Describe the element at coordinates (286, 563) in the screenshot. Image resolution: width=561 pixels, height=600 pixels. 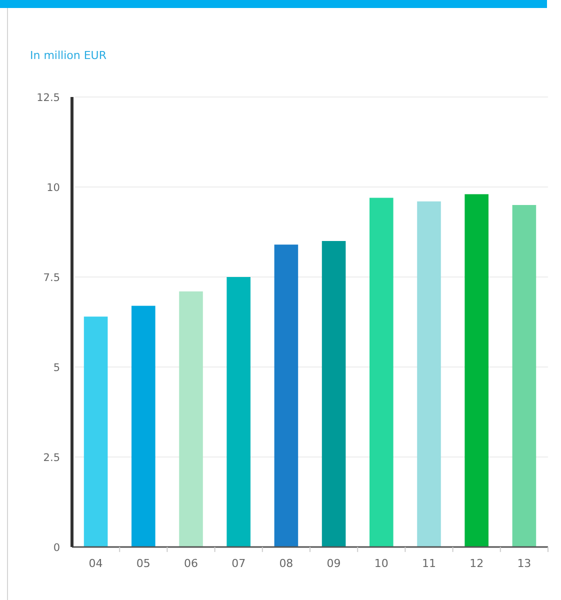
I see `x-tick-label: 08` at that location.